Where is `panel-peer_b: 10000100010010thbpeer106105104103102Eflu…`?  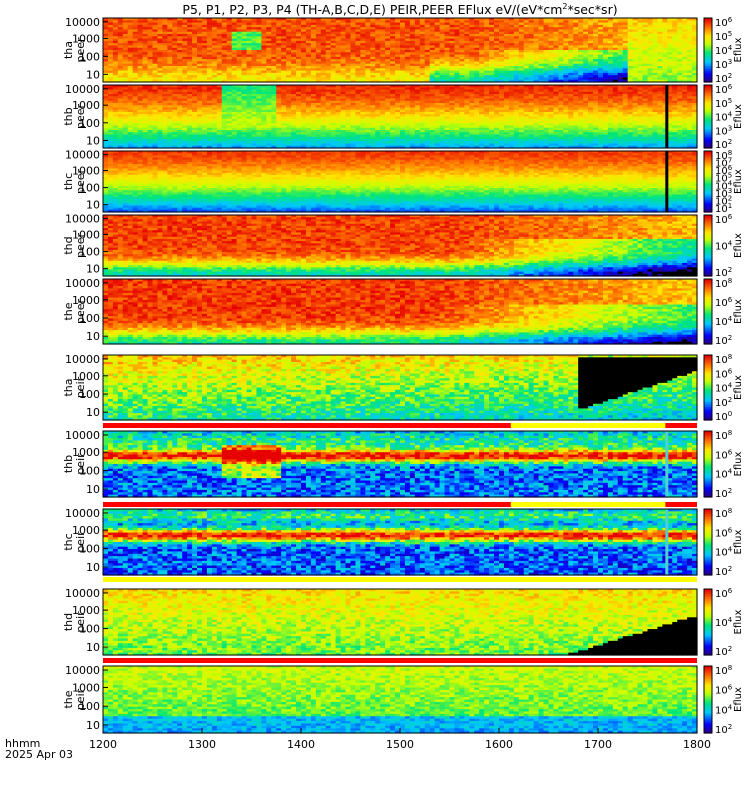
panel-peer_b: 10000100010010thbpeer106105104103102Eflu… is located at coordinates (403, 117).